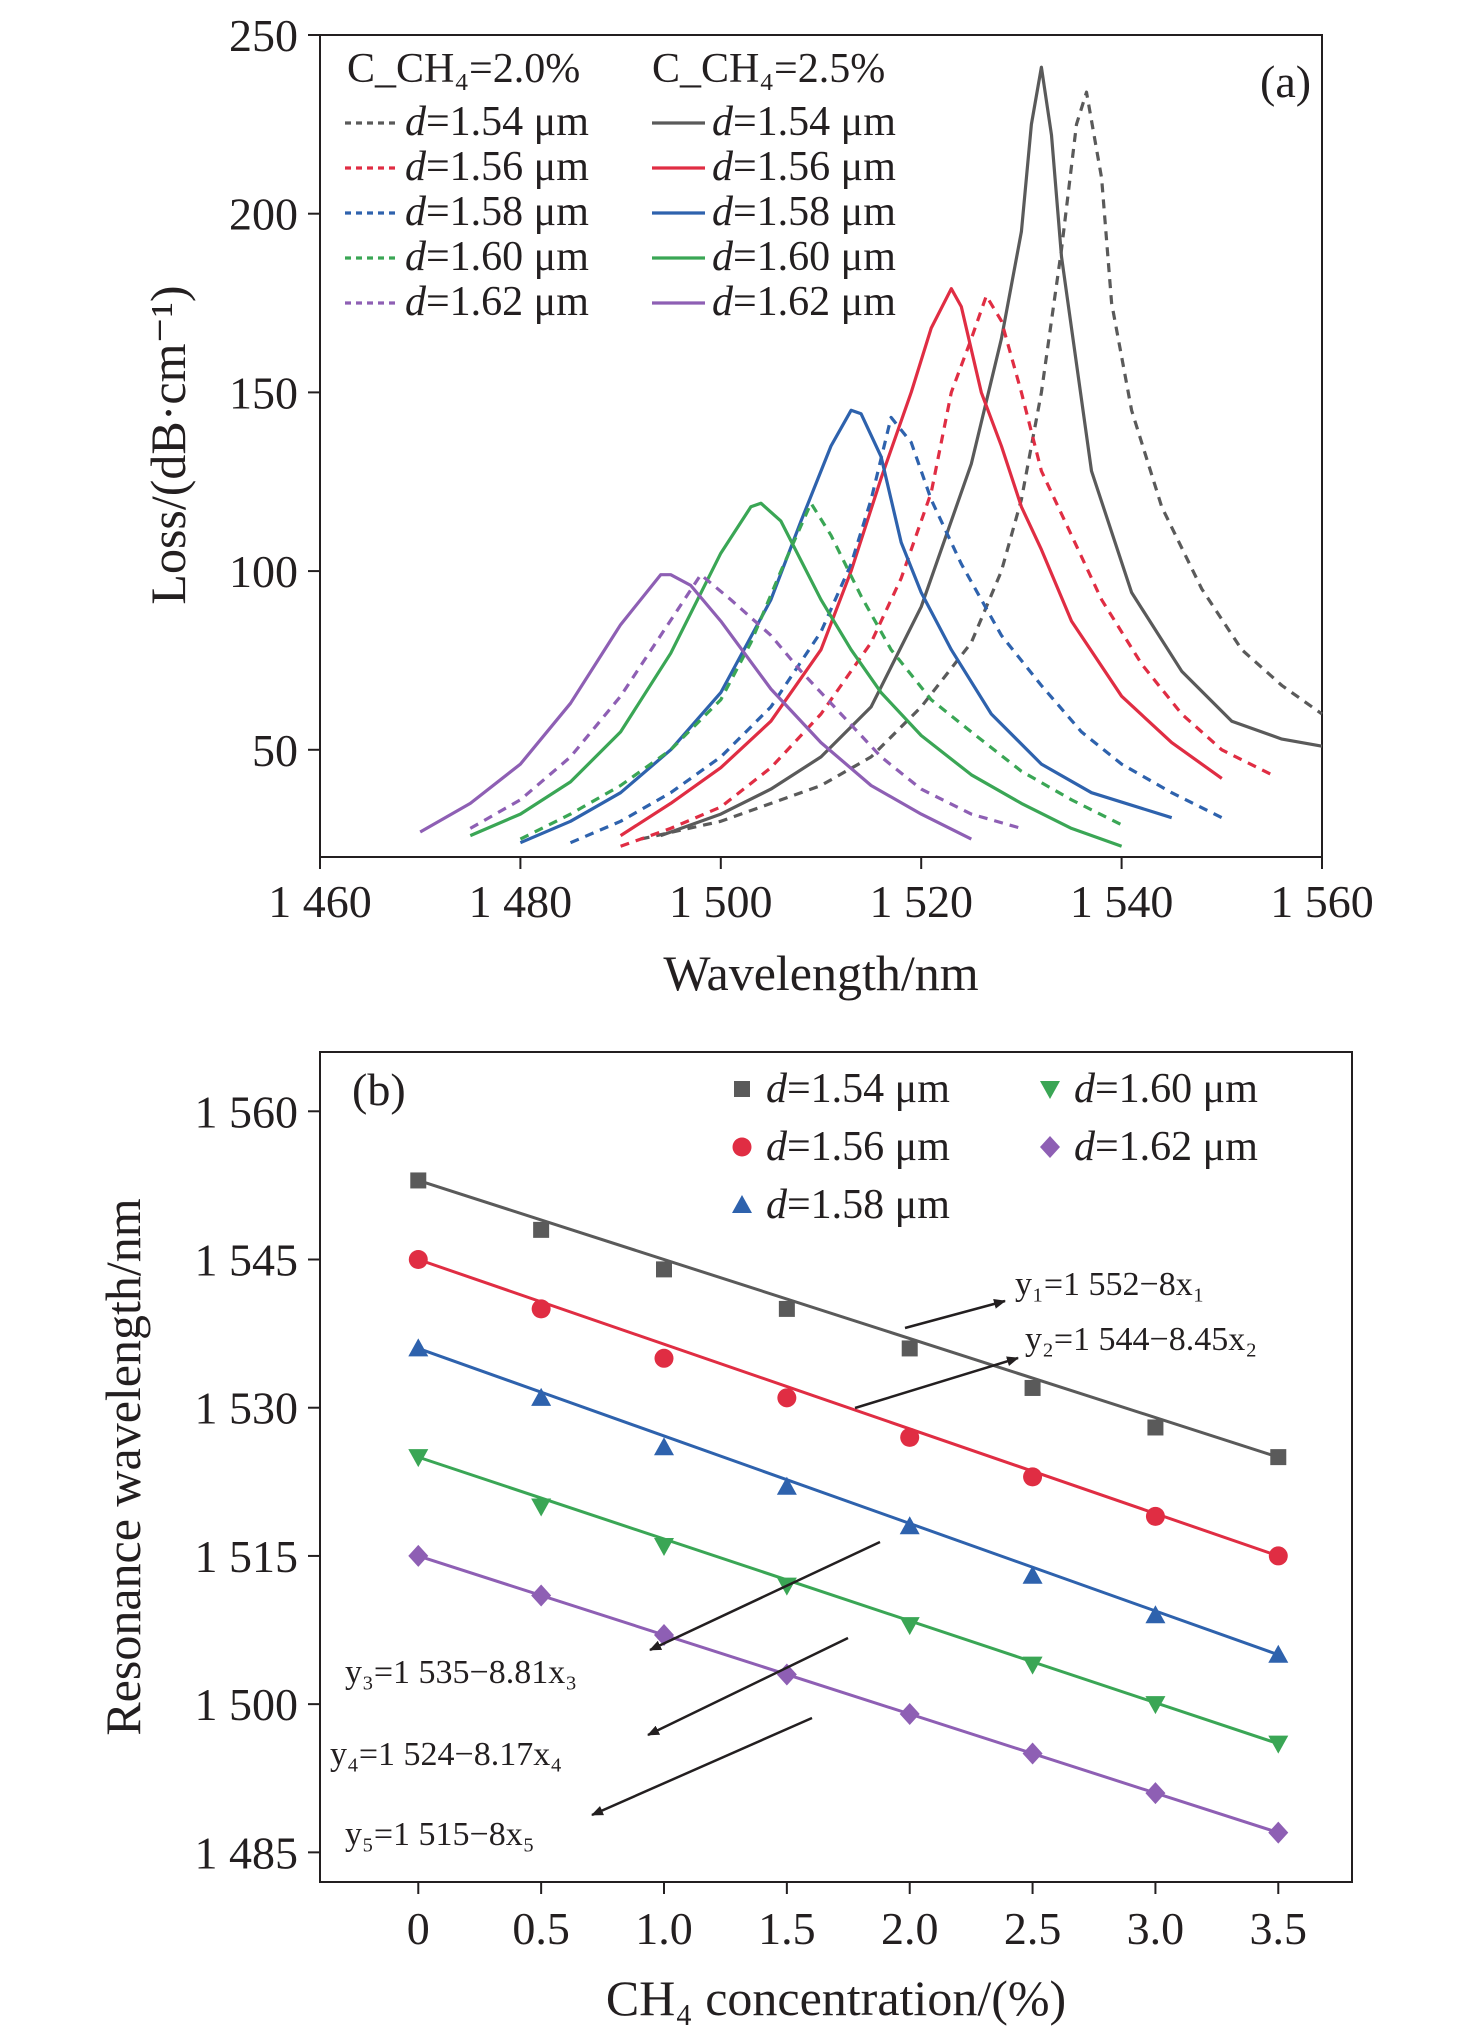 The height and width of the screenshot is (2035, 1476). Describe the element at coordinates (247, 1852) in the screenshot. I see `y-tick-label: 1 485` at that location.